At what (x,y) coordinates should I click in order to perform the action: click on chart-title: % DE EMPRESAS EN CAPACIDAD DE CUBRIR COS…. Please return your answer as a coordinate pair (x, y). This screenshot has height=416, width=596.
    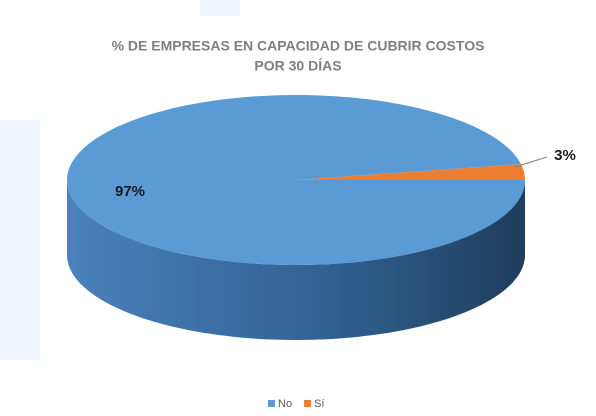
    Looking at the image, I should click on (298, 46).